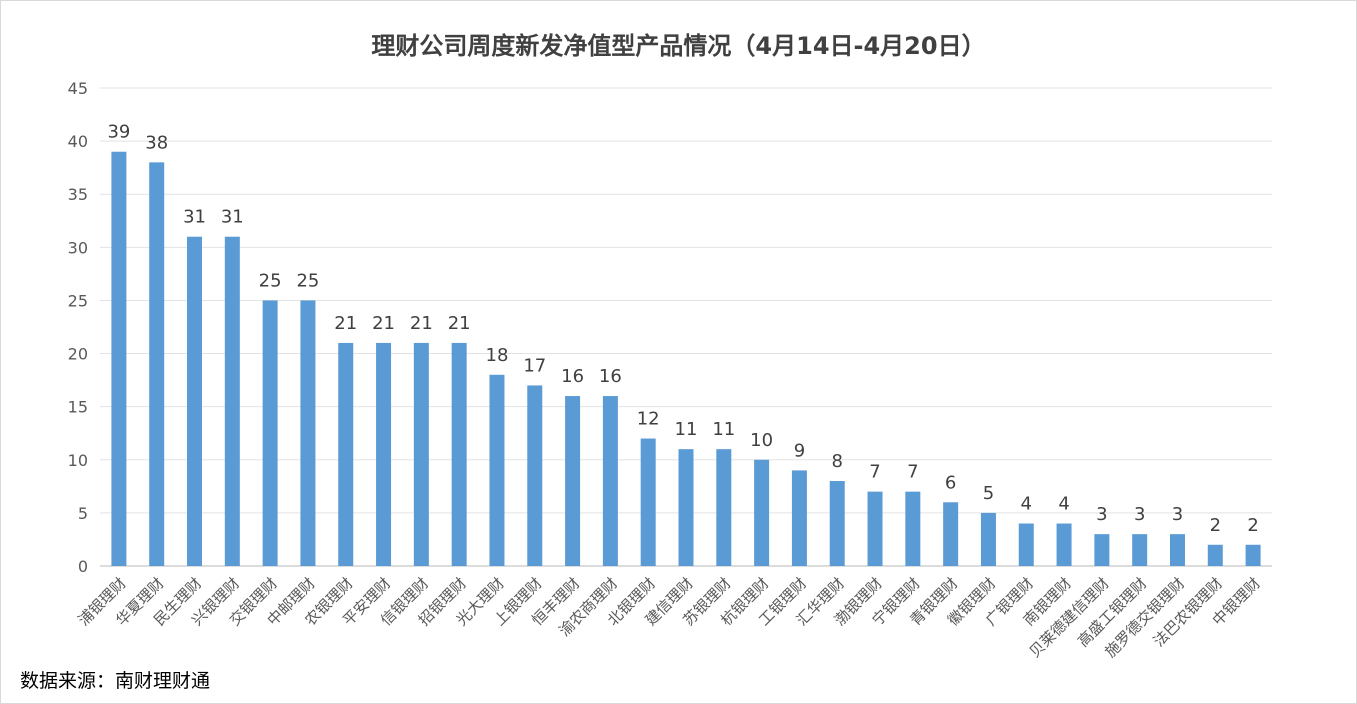 This screenshot has width=1357, height=704. Describe the element at coordinates (836, 461) in the screenshot. I see `data-label: 8` at that location.